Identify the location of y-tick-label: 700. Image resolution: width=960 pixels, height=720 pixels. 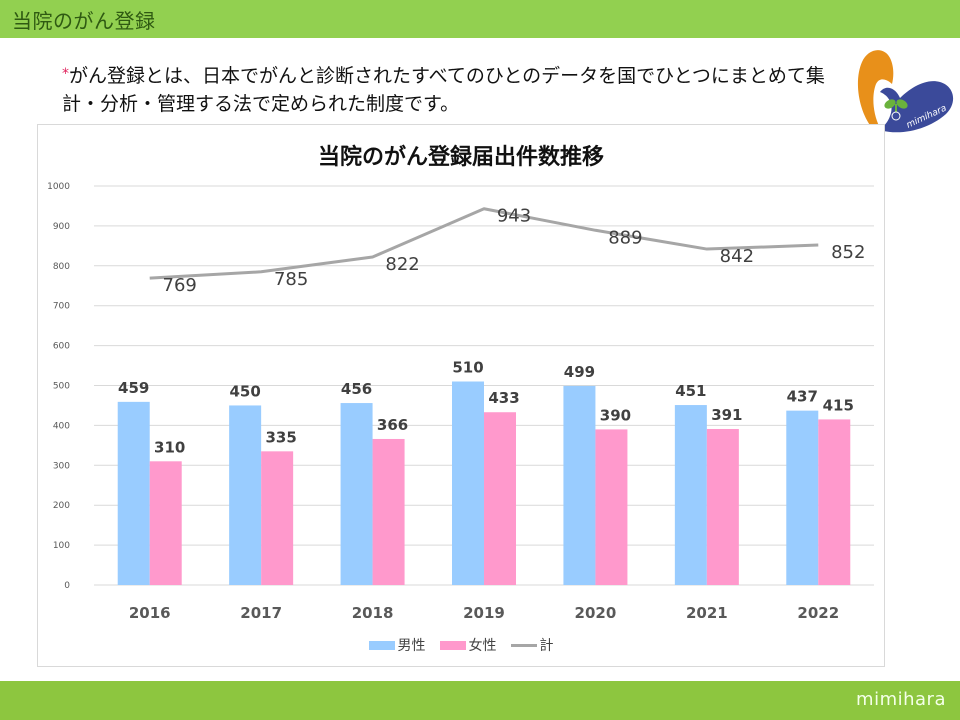
(61, 307).